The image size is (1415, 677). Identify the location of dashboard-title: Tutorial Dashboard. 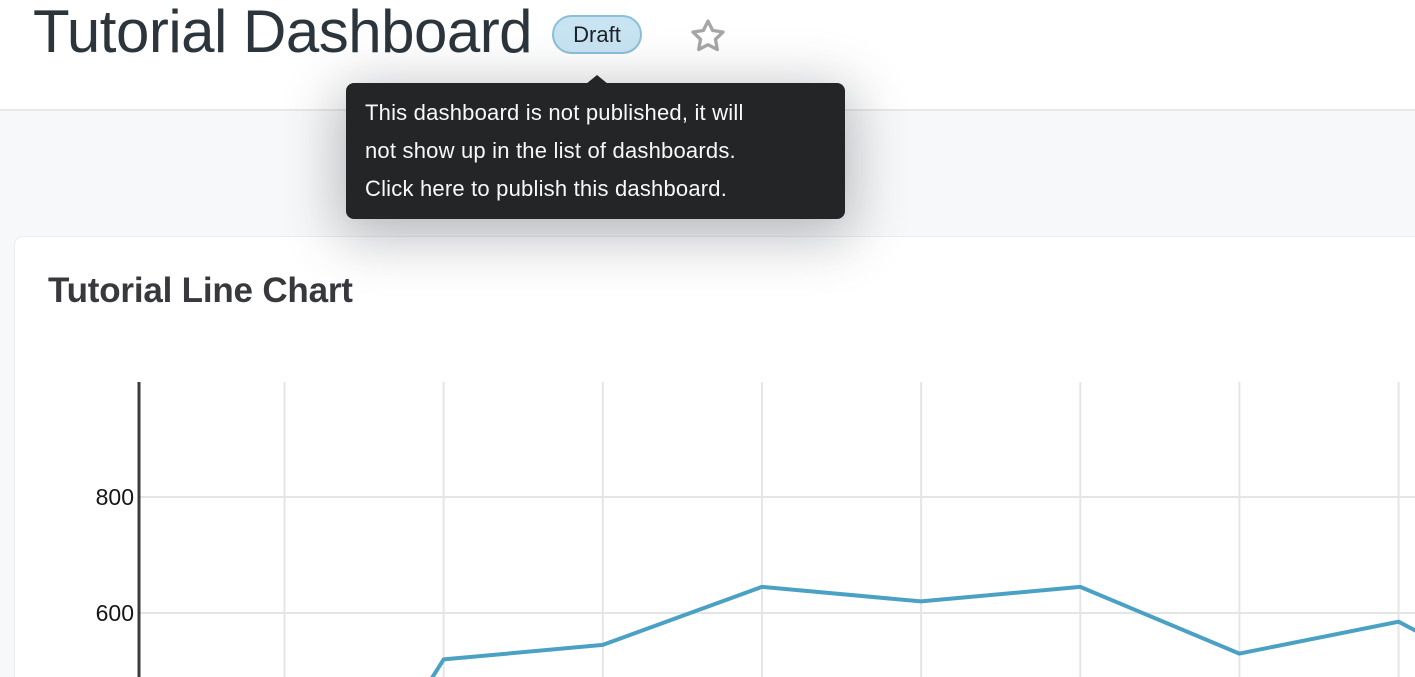
(283, 32).